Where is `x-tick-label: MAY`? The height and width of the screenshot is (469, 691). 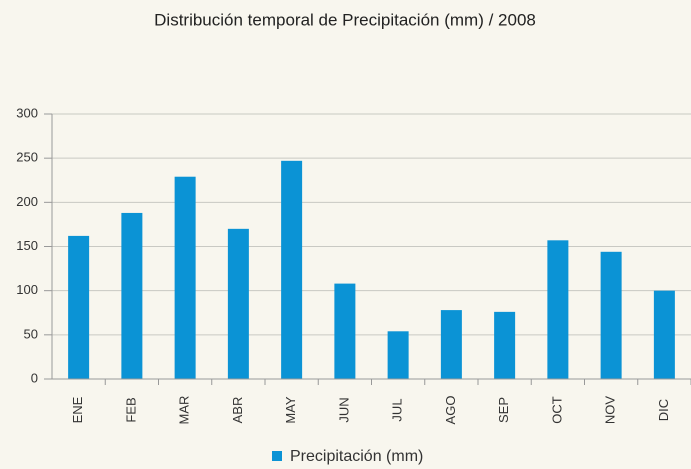 x-tick-label: MAY is located at coordinates (290, 410).